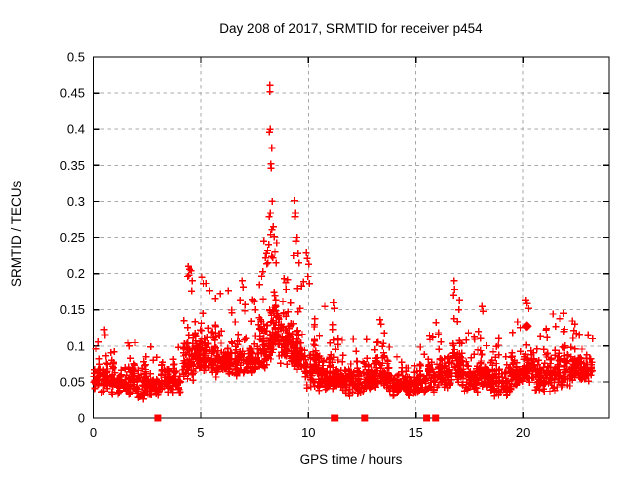 The height and width of the screenshot is (480, 640). What do you see at coordinates (415, 432) in the screenshot?
I see `x-tick-label: 15` at bounding box center [415, 432].